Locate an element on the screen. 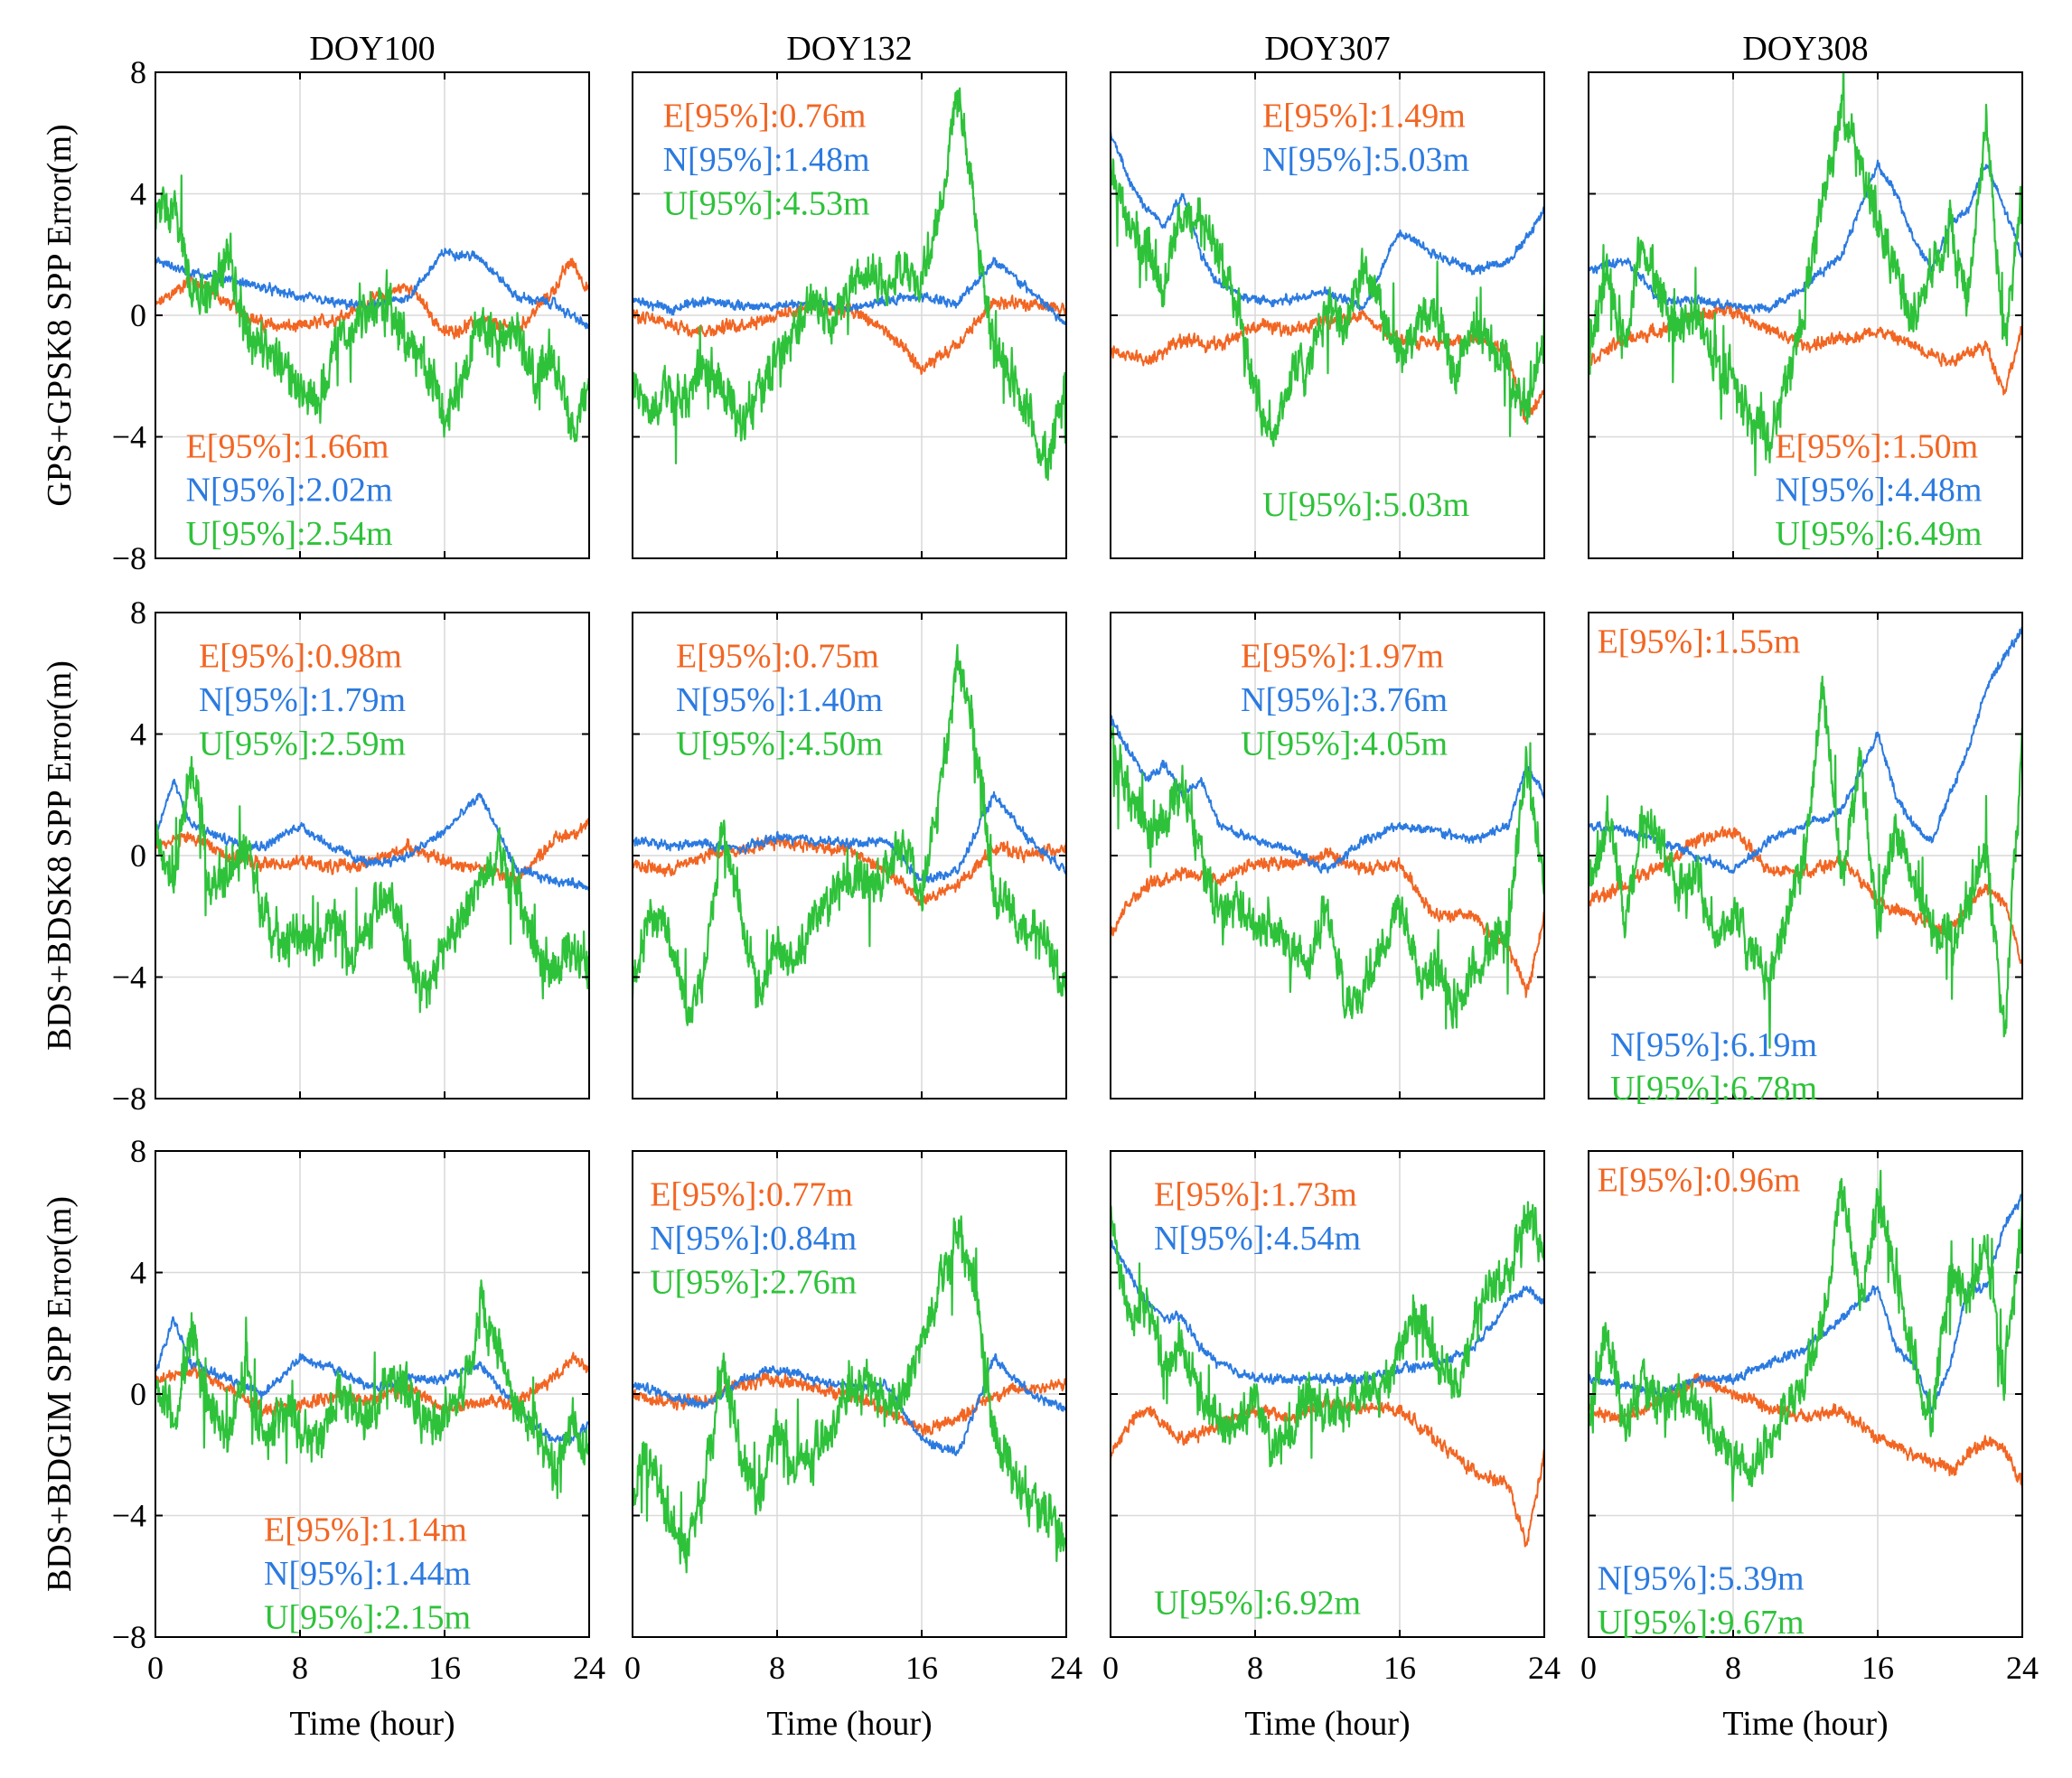 The width and height of the screenshot is (2072, 1778). stat-label-U: U[95%]:6.49m is located at coordinates (1878, 534).